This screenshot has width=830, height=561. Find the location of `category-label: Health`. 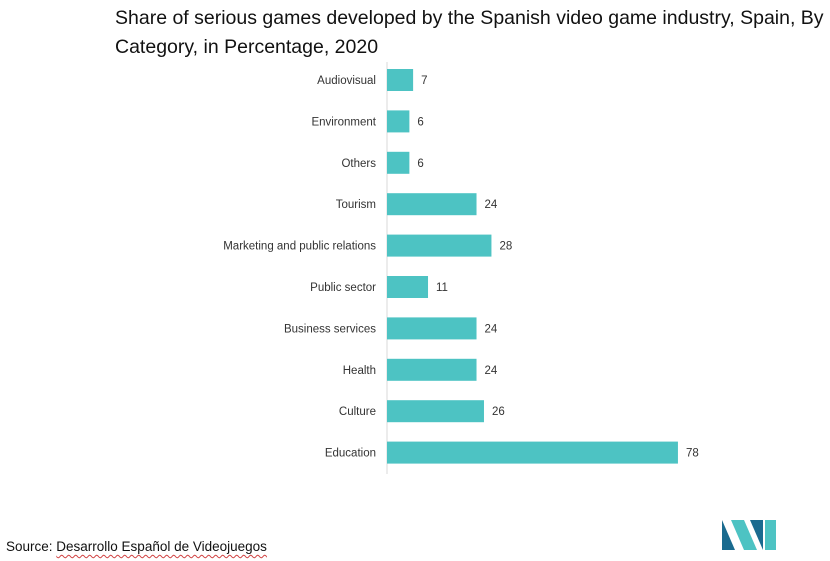

category-label: Health is located at coordinates (359, 371).